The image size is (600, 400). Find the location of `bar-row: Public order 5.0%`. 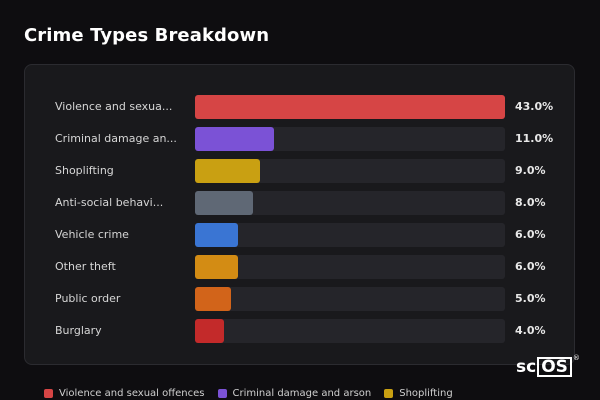

bar-row: Public order 5.0% is located at coordinates (299, 299).